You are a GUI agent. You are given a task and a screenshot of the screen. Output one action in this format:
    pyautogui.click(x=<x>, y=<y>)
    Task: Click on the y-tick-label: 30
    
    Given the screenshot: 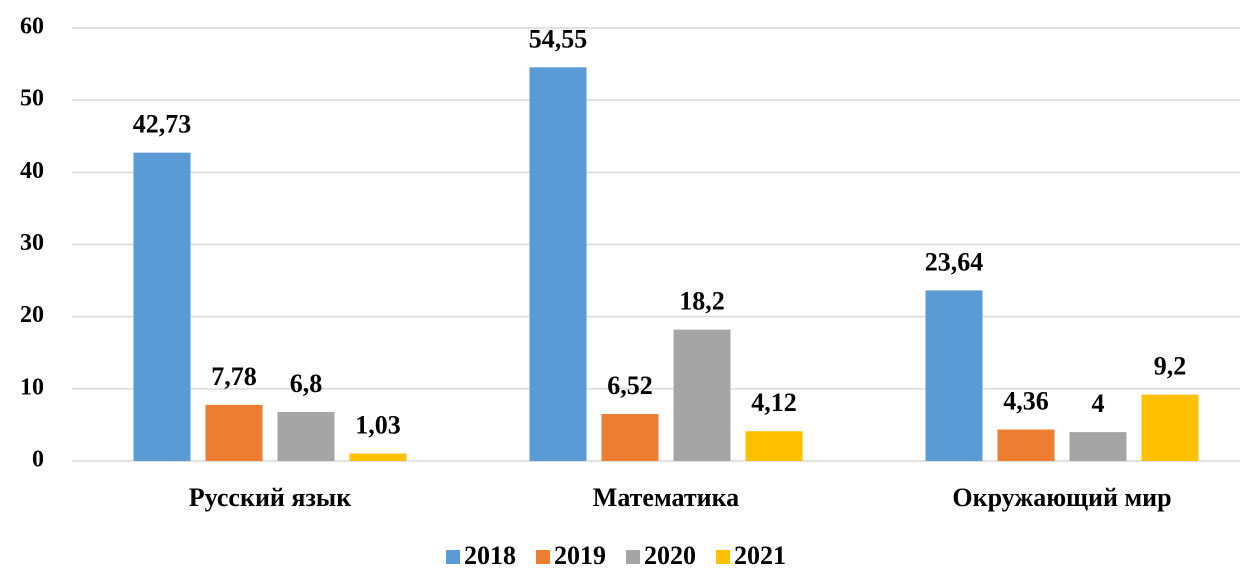 What is the action you would take?
    pyautogui.click(x=32, y=243)
    